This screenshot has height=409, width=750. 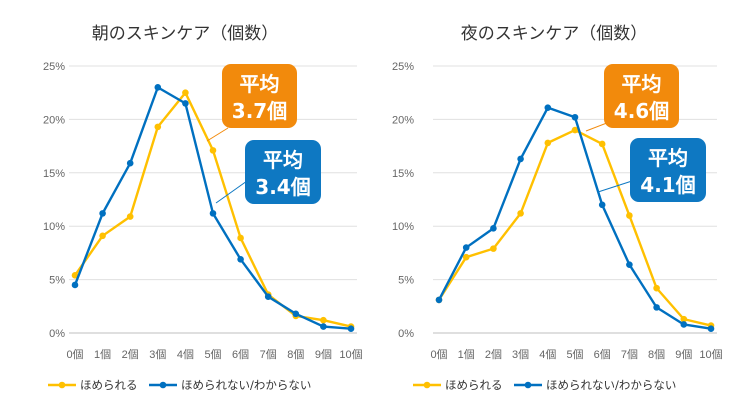 What do you see at coordinates (185, 34) in the screenshot?
I see `chart-title: 朝のスキンケア（個数）` at bounding box center [185, 34].